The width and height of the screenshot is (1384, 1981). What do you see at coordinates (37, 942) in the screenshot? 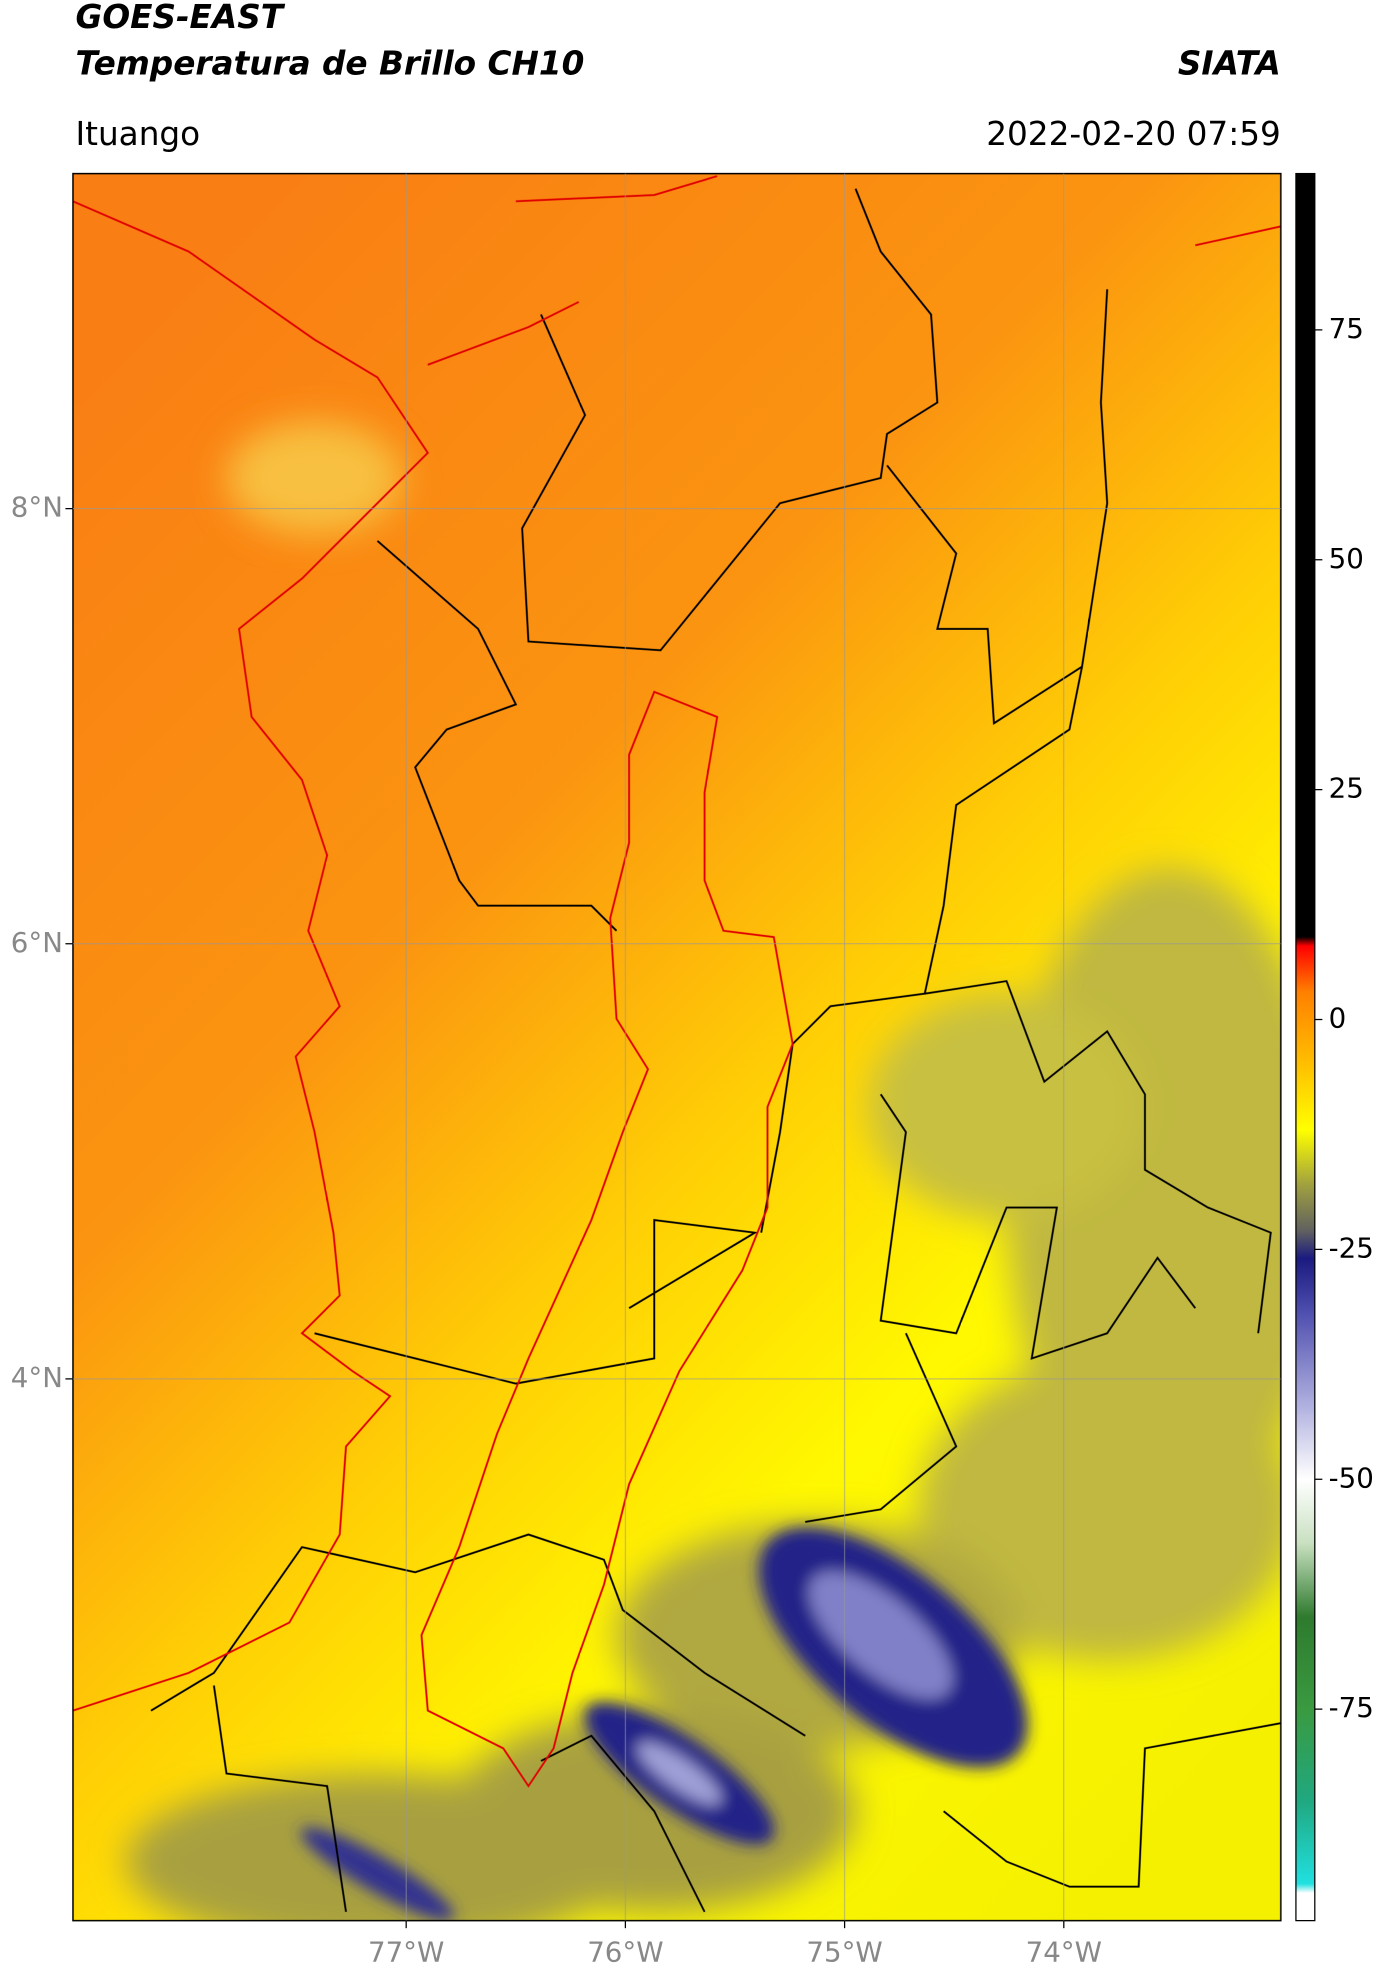
I see `y-tick-label: 6°N` at bounding box center [37, 942].